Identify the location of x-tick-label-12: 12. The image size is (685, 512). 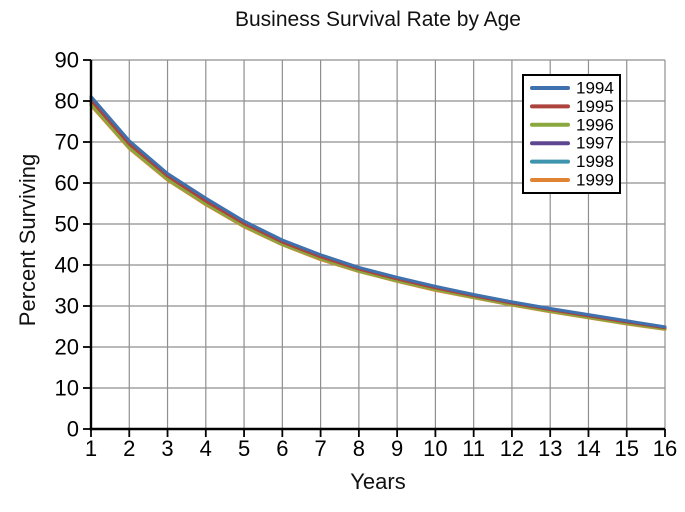
(512, 448).